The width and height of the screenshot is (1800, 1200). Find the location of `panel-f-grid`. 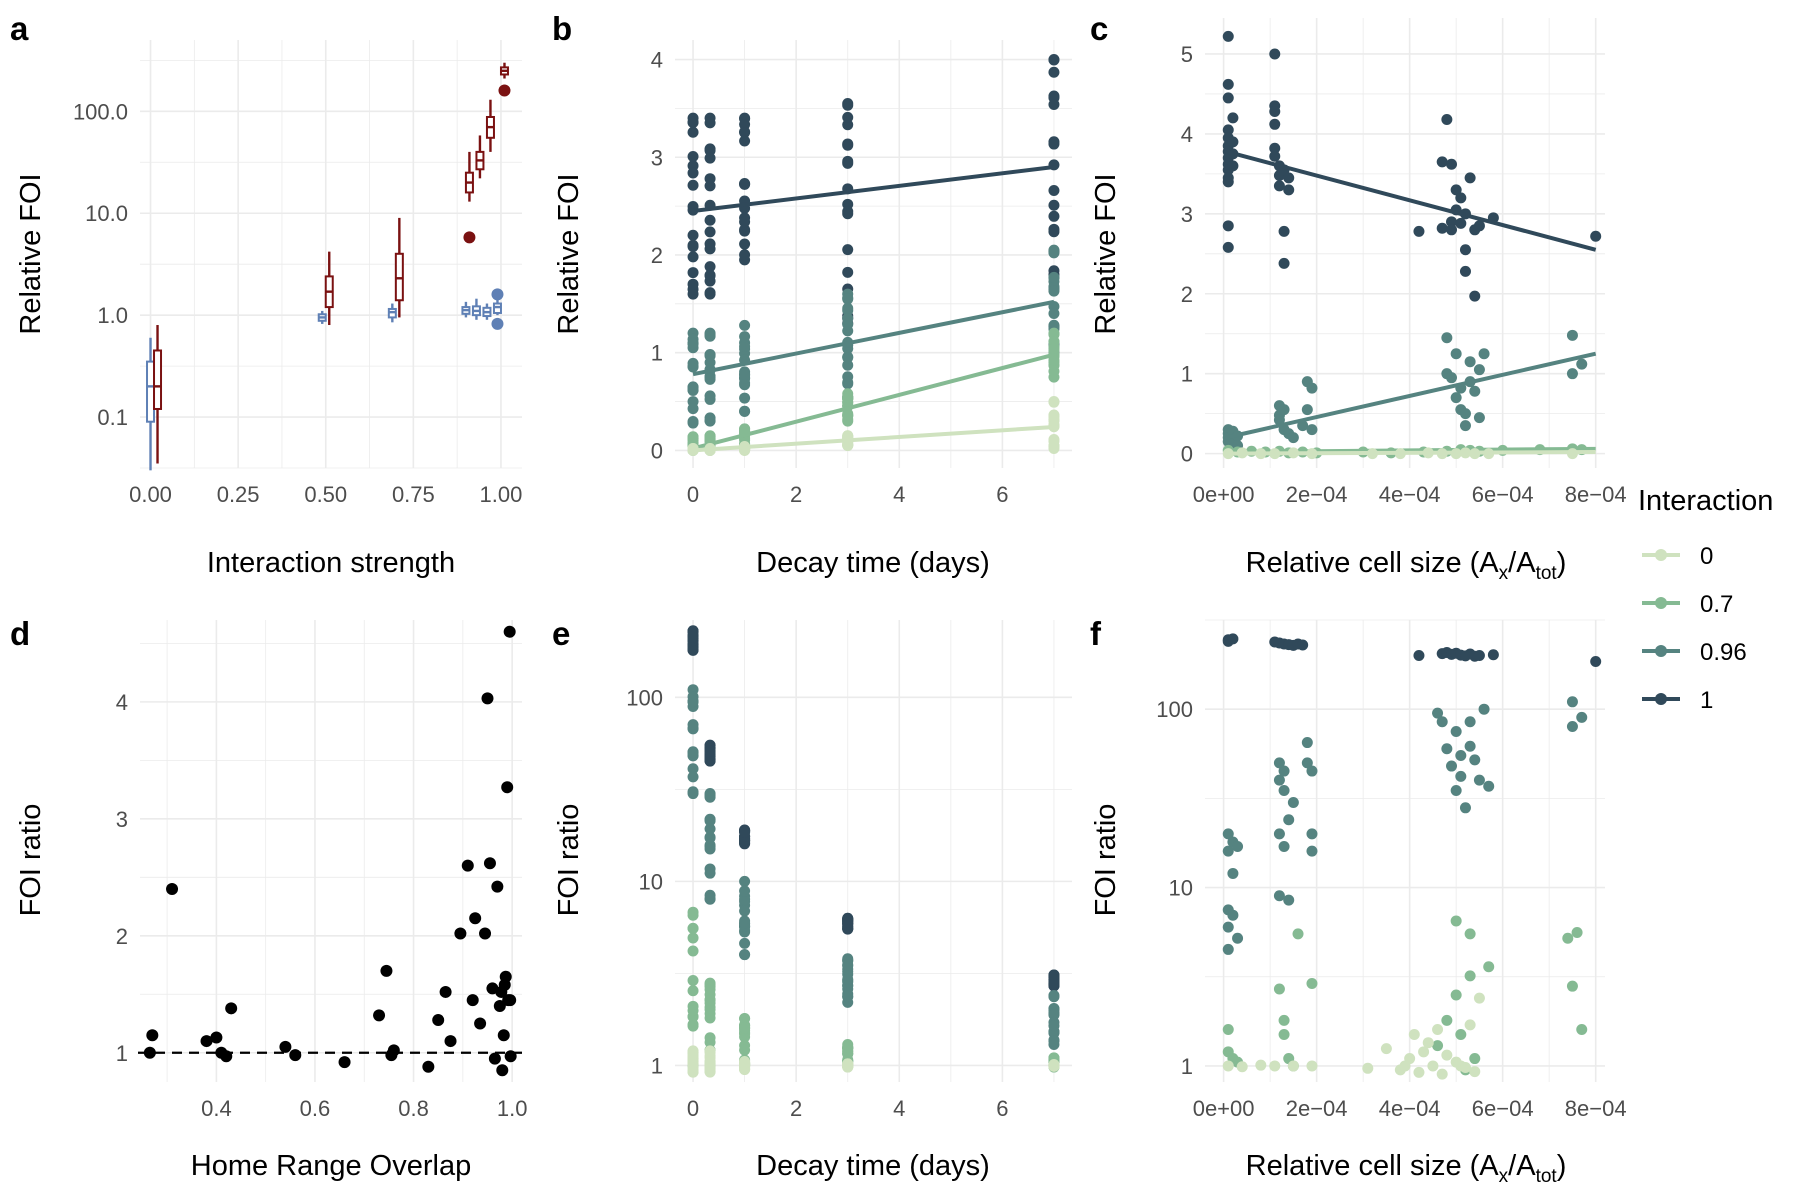

panel-f-grid is located at coordinates (1405, 850).